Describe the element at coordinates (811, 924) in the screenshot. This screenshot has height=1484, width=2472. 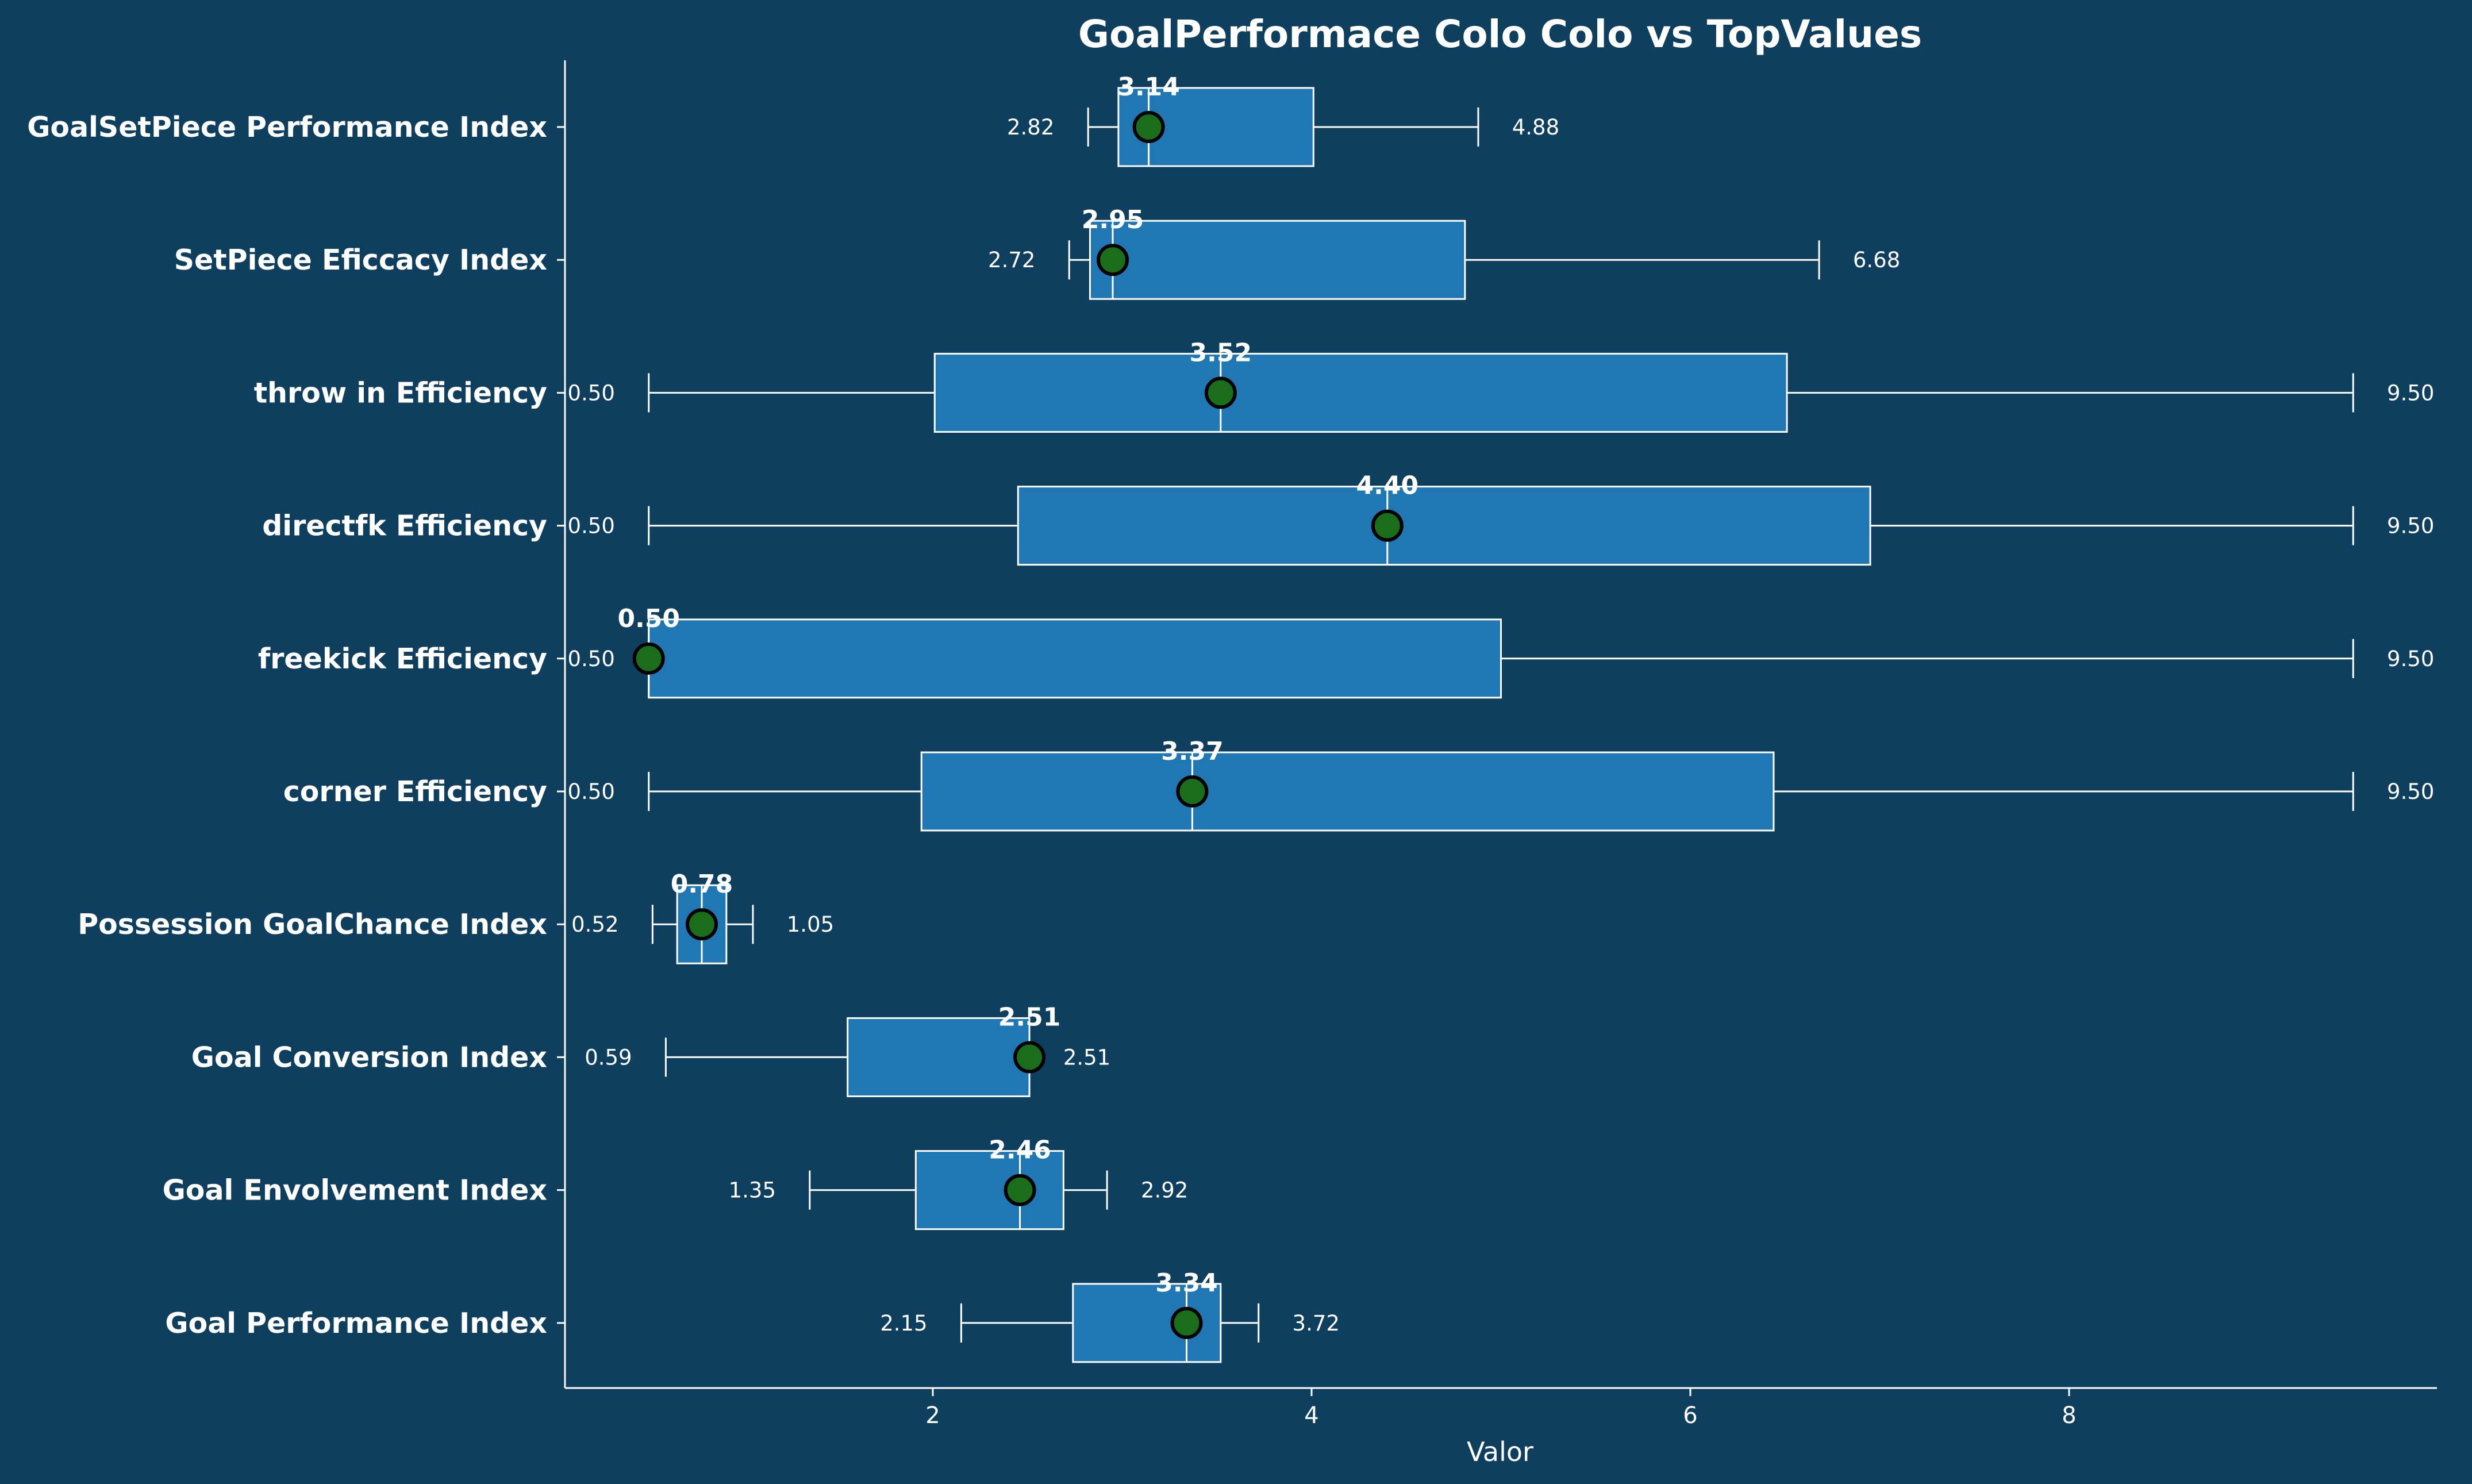
I see `max-value-label: 1.05` at that location.